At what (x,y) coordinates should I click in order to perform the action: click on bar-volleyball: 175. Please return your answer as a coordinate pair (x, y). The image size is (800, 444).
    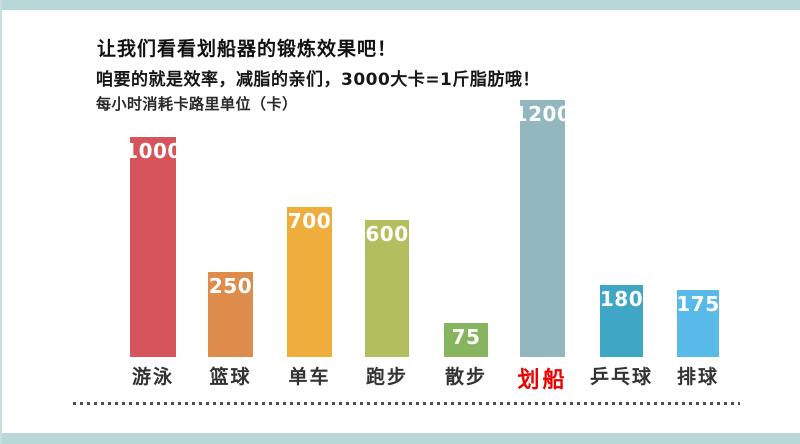
    Looking at the image, I should click on (698, 323).